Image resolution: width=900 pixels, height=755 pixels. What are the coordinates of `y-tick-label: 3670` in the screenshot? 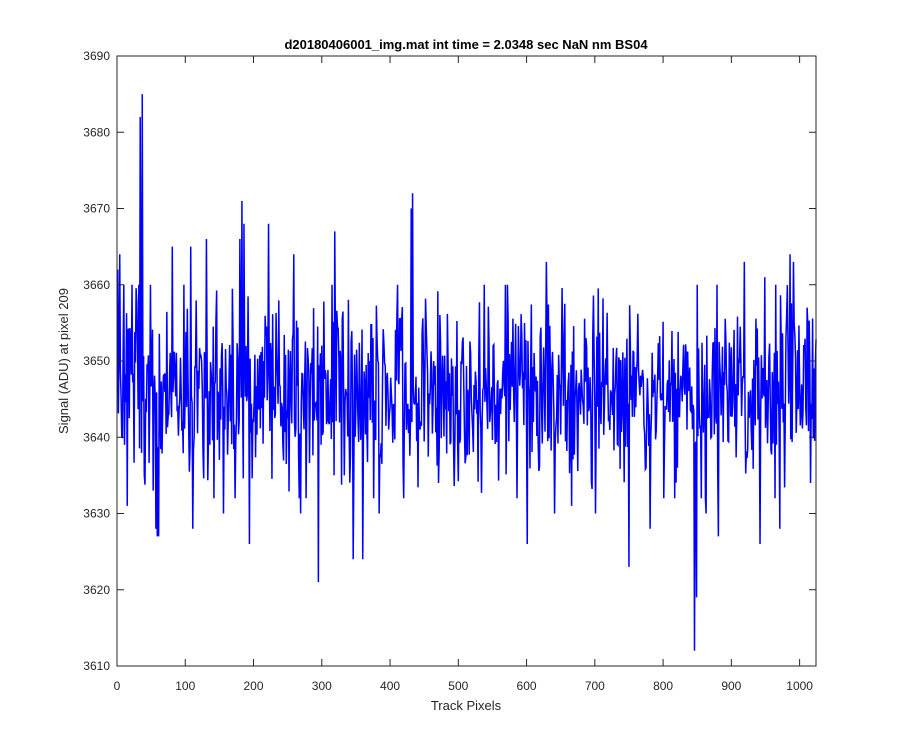 It's located at (96, 209).